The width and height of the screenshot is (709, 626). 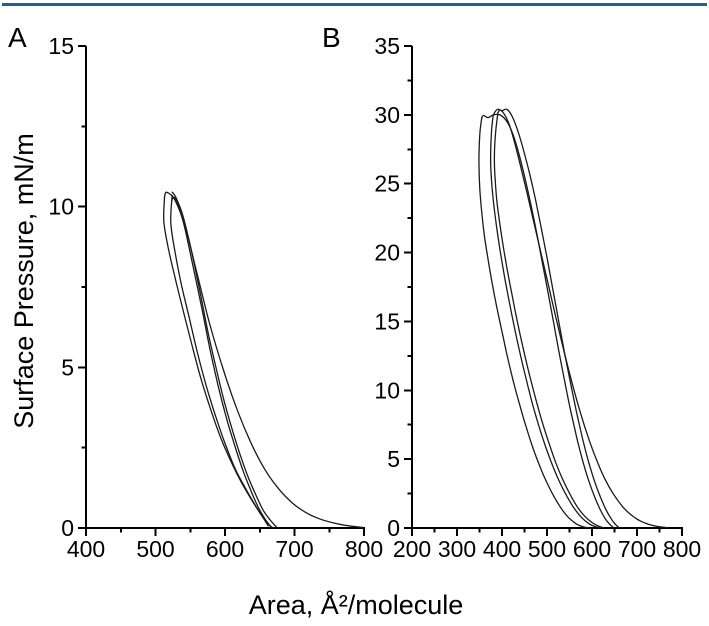 What do you see at coordinates (387, 115) in the screenshot?
I see `panel-b-y-tick-label: 30` at bounding box center [387, 115].